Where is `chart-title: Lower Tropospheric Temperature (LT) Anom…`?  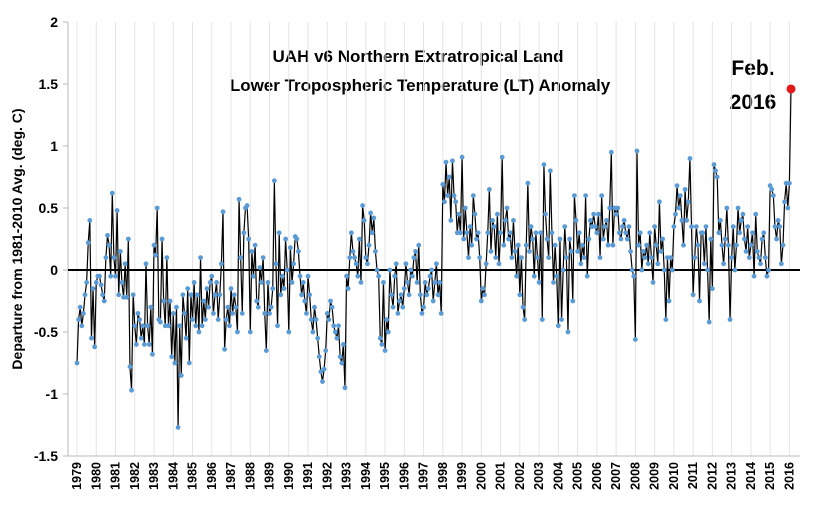
chart-title: Lower Tropospheric Temperature (LT) Anom… is located at coordinates (420, 85).